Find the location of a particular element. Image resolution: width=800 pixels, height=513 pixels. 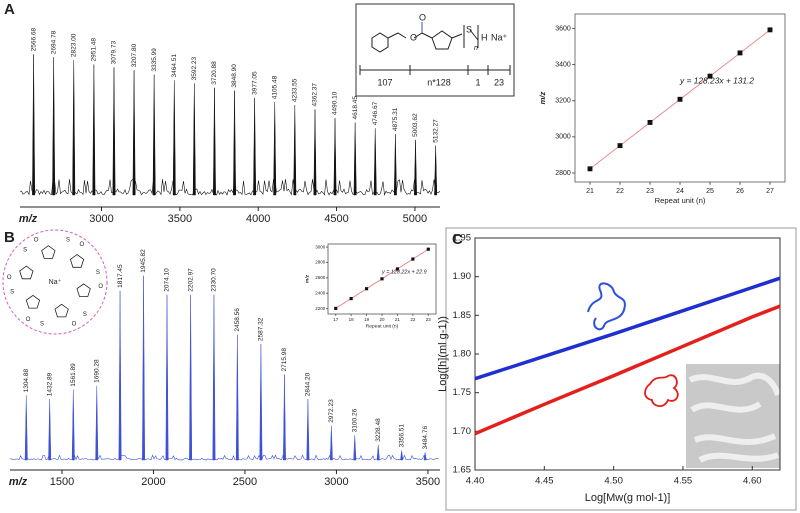

peak-label: 2587.32 is located at coordinates (261, 329).